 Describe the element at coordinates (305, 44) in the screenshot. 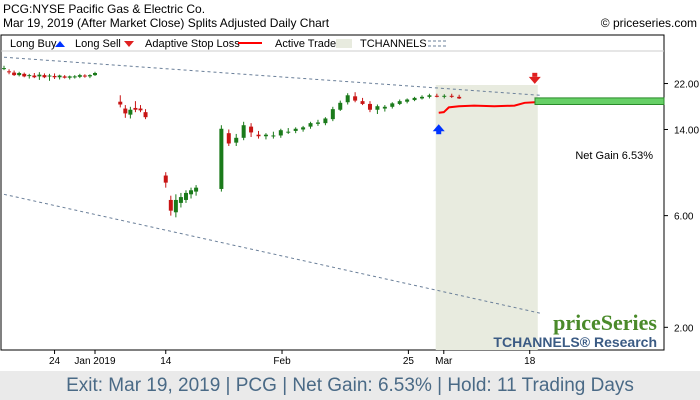

I see `legend-active-trade: Active Trade` at that location.